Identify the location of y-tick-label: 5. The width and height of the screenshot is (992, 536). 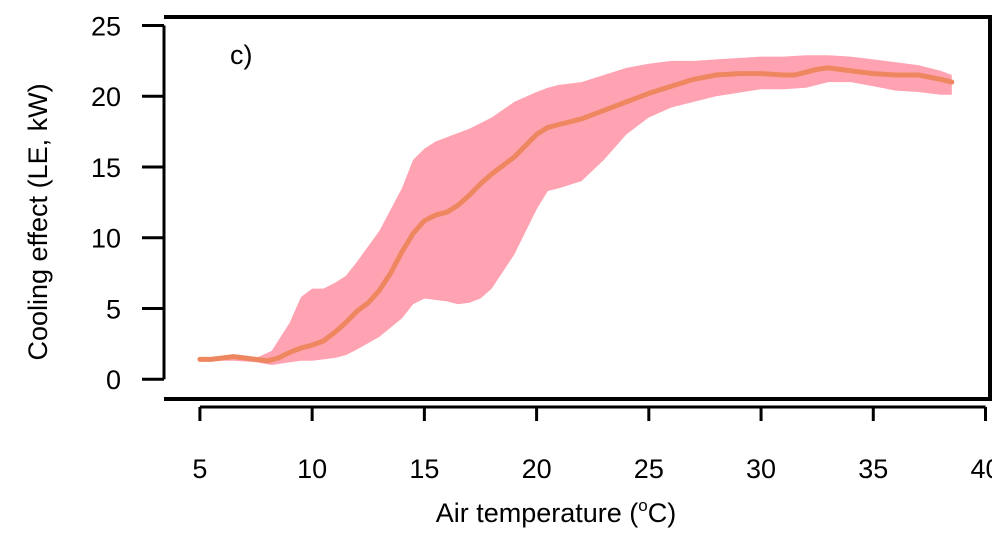
(113, 309).